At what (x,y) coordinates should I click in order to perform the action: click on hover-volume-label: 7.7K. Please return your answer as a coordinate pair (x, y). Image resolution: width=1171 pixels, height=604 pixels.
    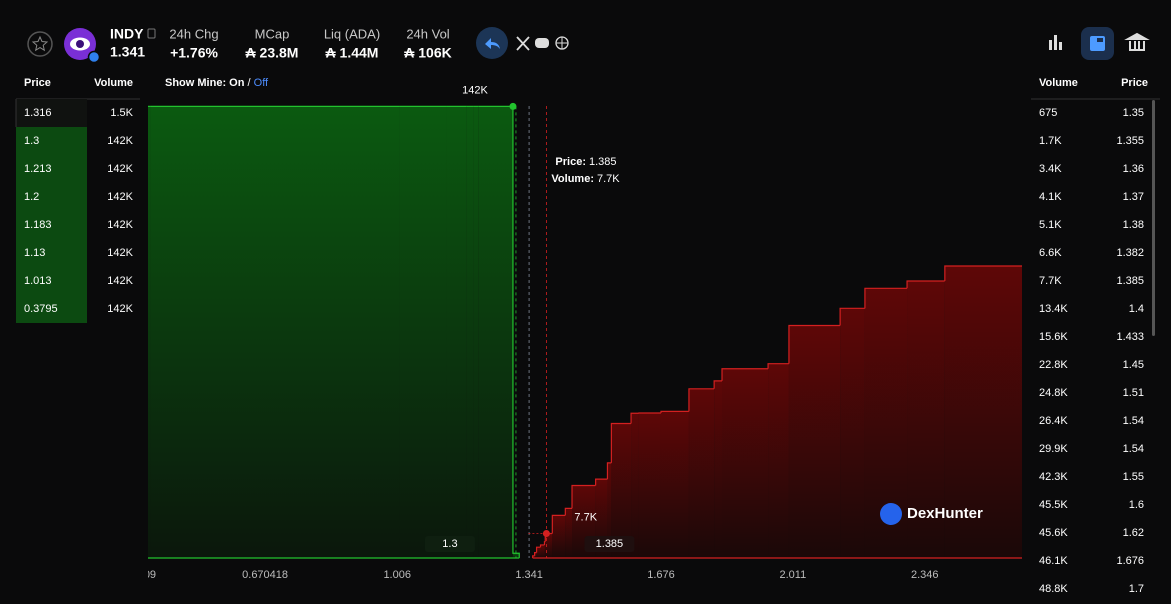
    Looking at the image, I should click on (585, 517).